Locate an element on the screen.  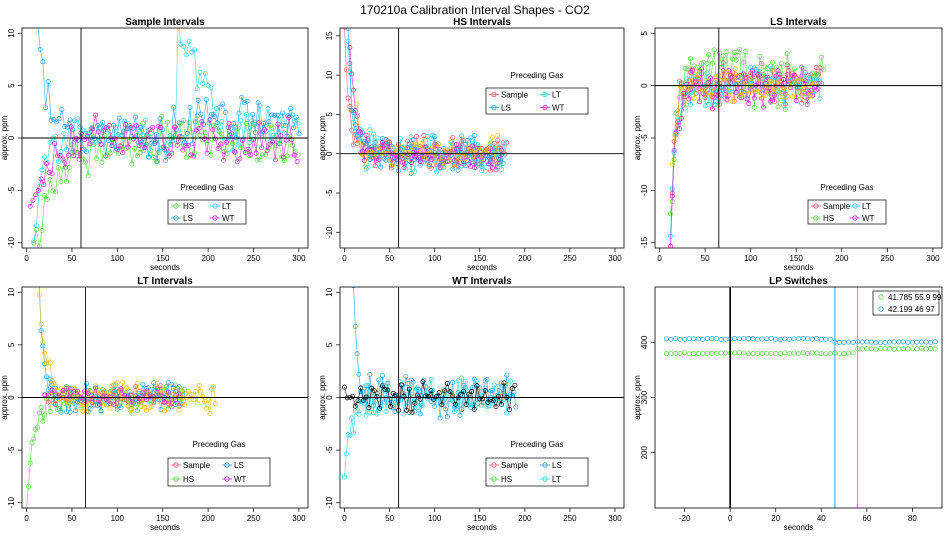
x-tick-label: 250 is located at coordinates (254, 518).